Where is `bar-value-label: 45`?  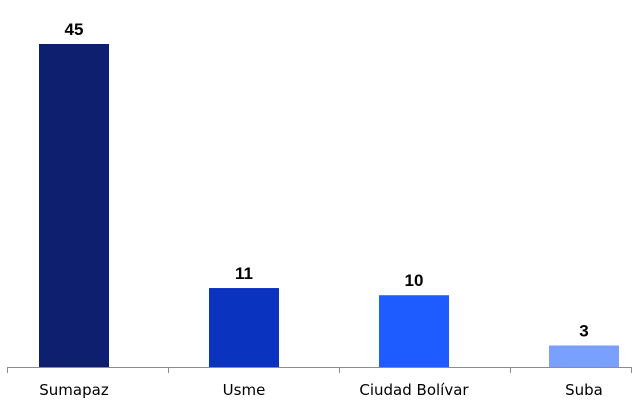 bar-value-label: 45 is located at coordinates (74, 29).